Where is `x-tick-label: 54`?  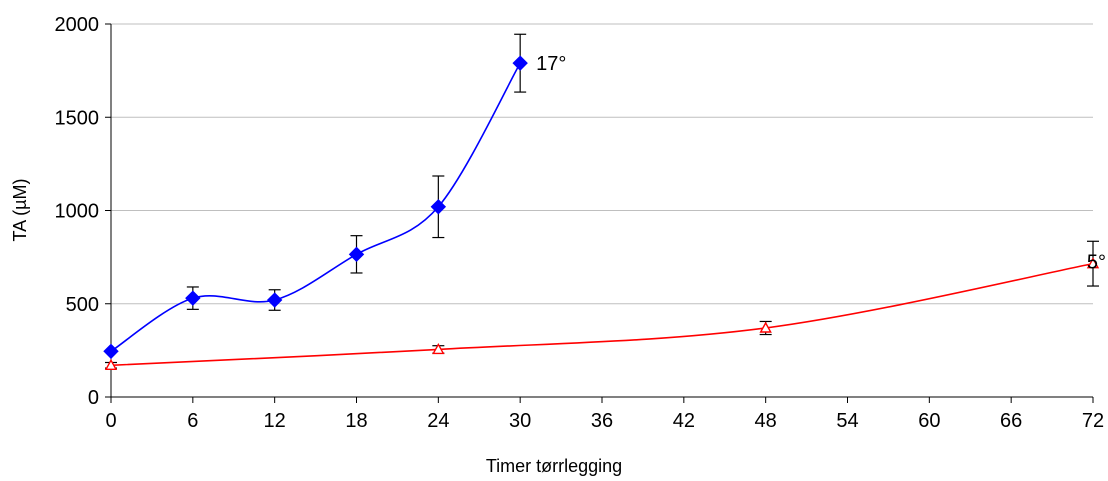
x-tick-label: 54 is located at coordinates (847, 421).